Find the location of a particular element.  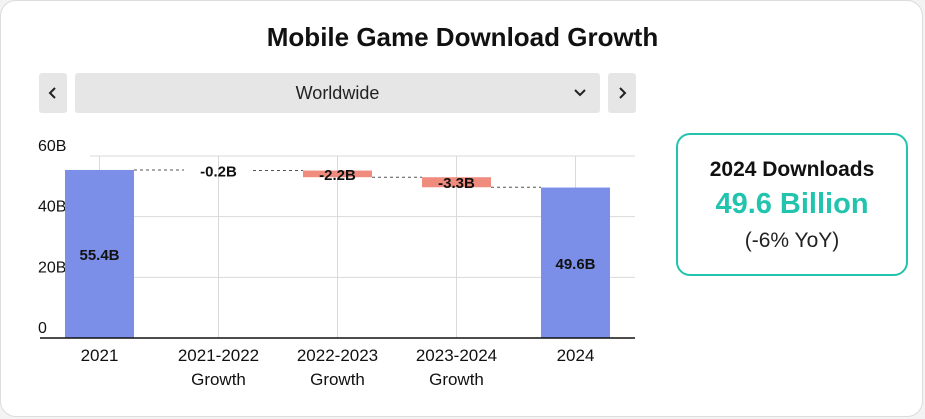

y-tick-label: 60B is located at coordinates (52, 146).